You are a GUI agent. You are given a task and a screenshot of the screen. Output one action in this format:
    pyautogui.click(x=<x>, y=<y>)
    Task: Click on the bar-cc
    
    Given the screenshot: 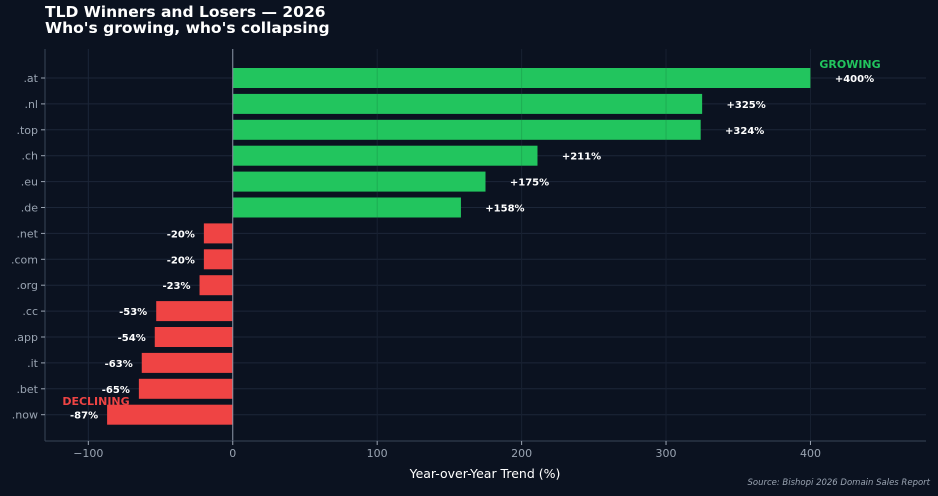 What is the action you would take?
    pyautogui.click(x=194, y=311)
    